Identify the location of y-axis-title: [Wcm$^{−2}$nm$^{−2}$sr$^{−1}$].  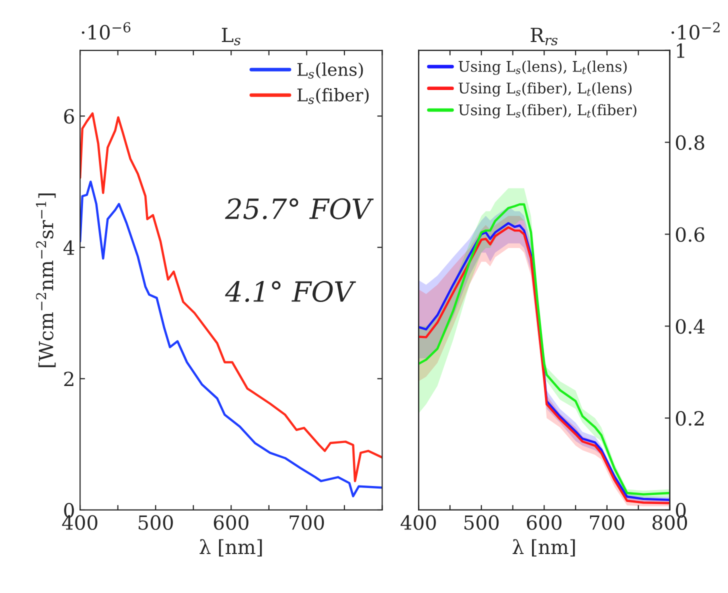
(46, 280).